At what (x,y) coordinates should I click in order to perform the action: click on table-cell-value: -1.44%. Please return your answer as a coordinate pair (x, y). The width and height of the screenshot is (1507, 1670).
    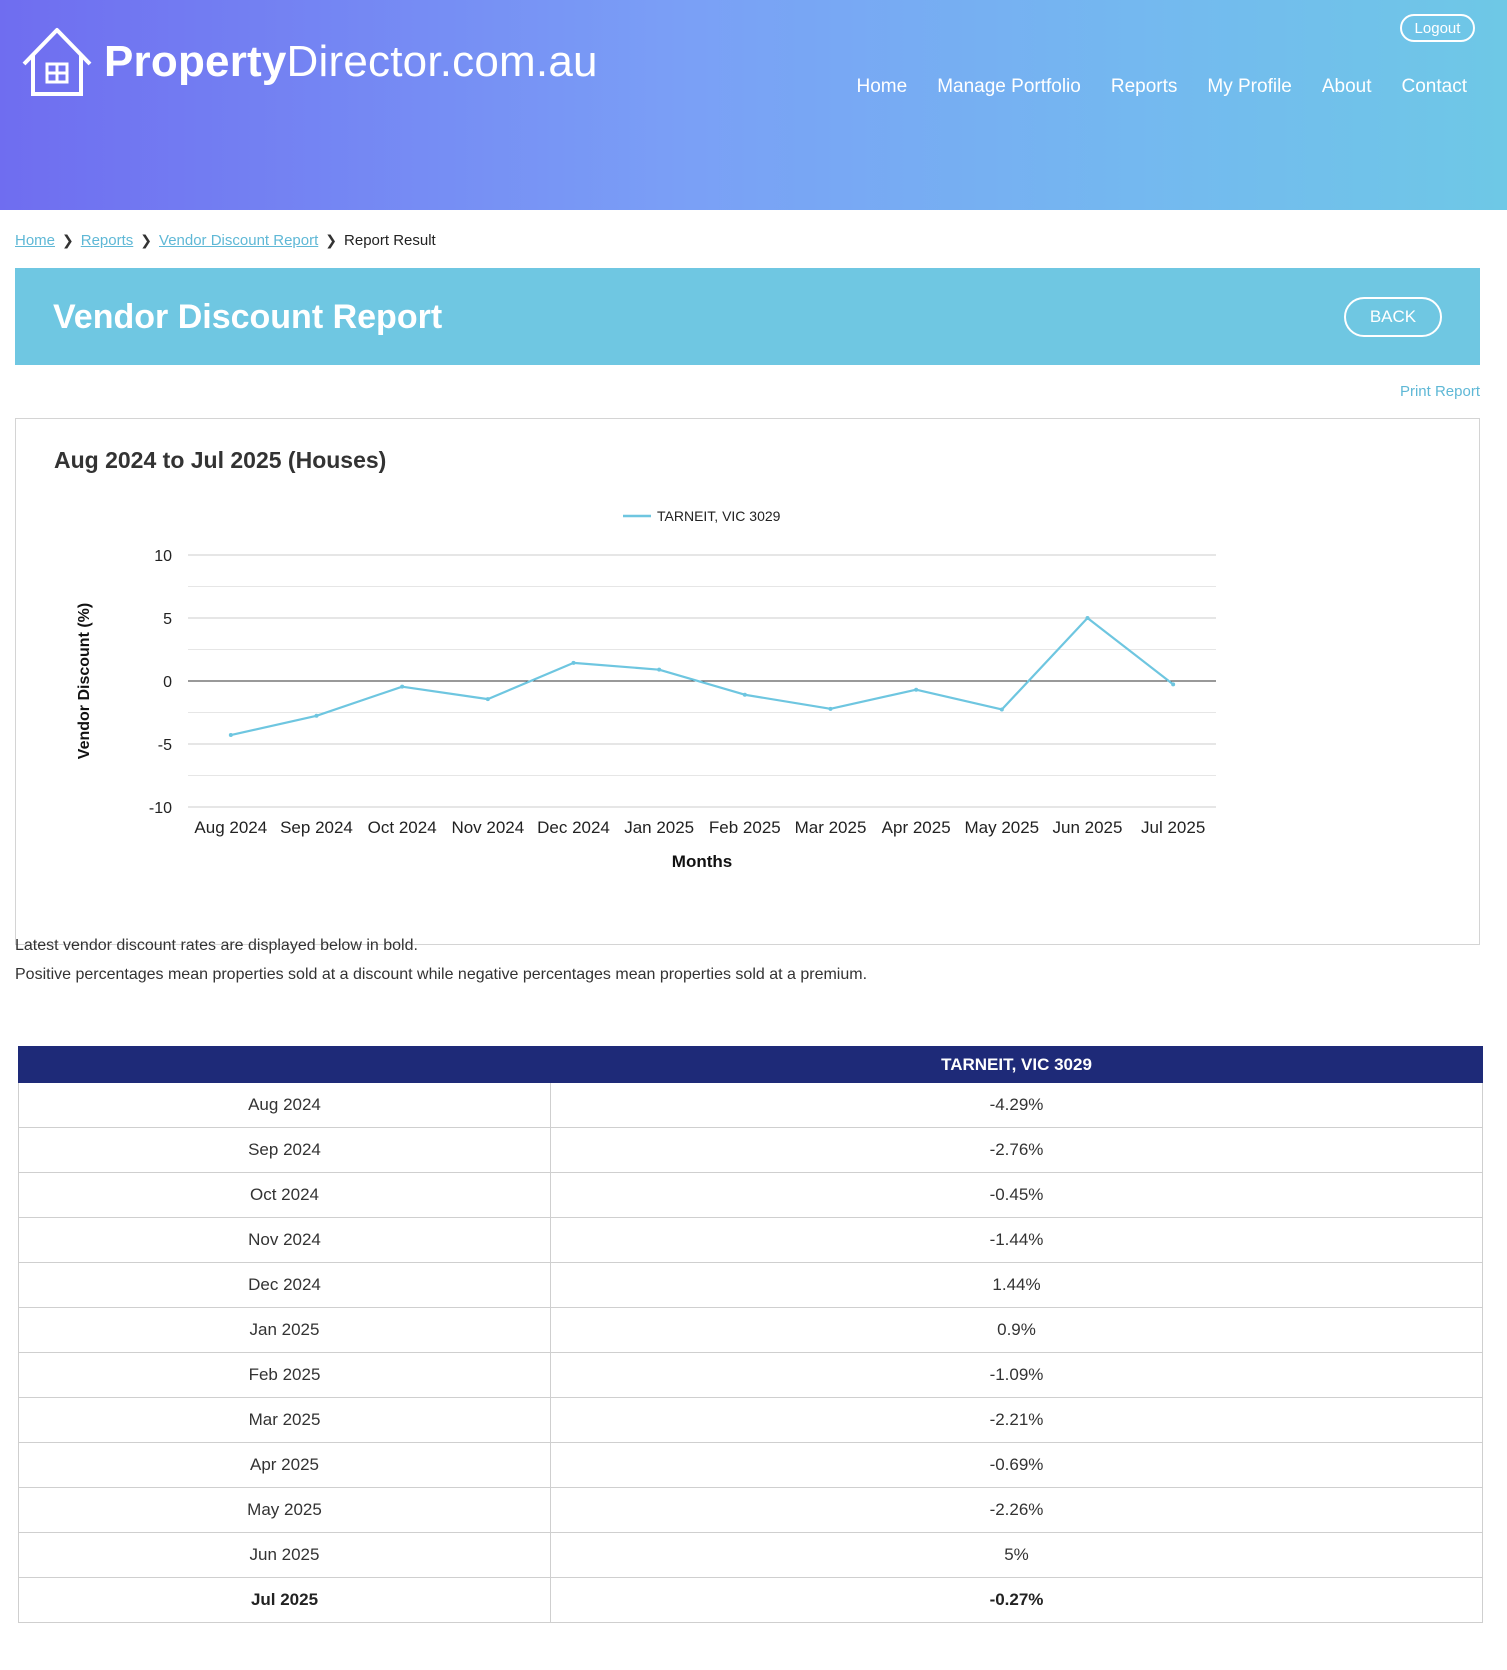
    Looking at the image, I should click on (1016, 1240).